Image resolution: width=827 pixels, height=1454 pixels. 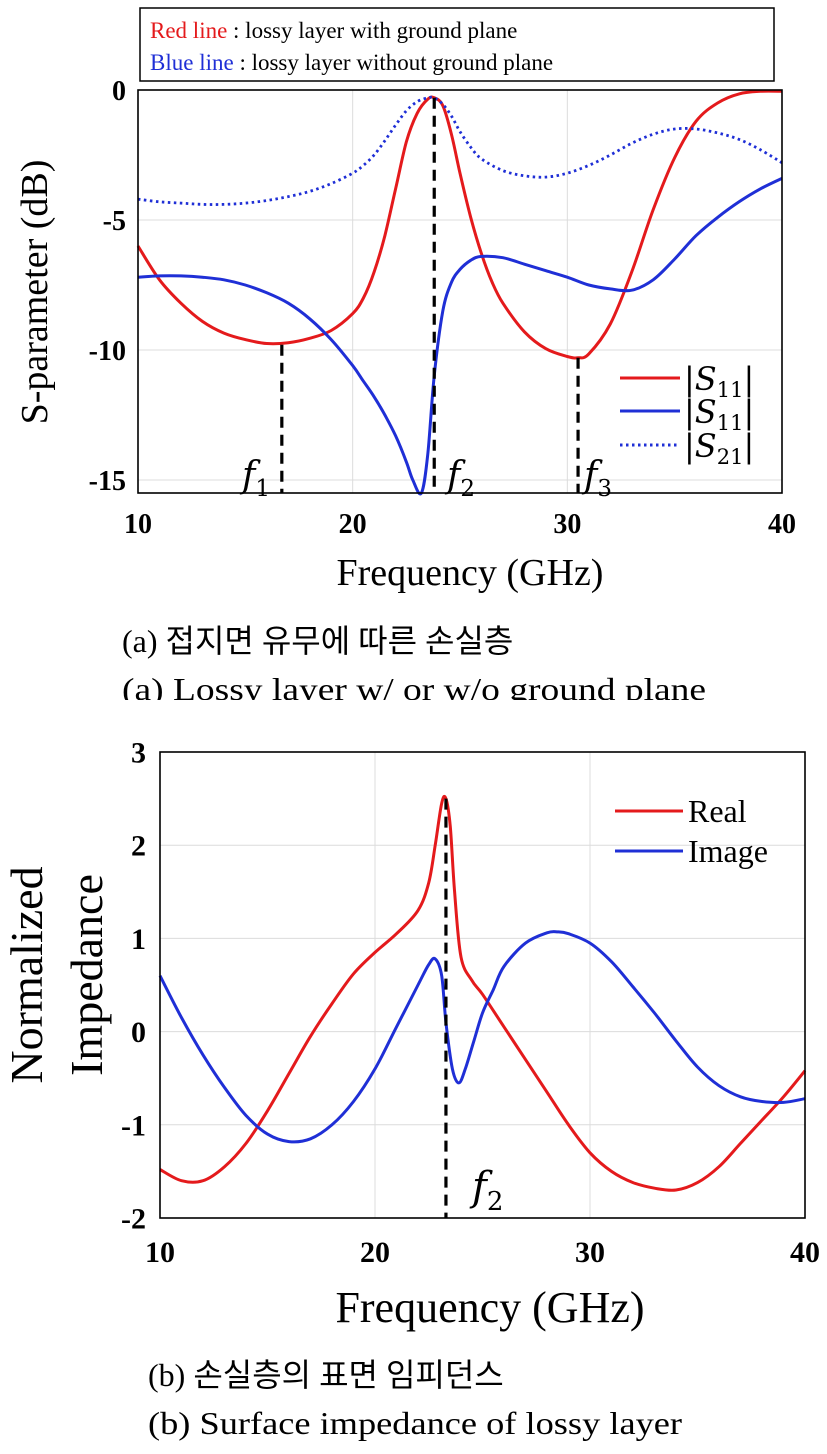 What do you see at coordinates (393, 62) in the screenshot?
I see `note-blue-text: : lossy layer without ground plane` at bounding box center [393, 62].